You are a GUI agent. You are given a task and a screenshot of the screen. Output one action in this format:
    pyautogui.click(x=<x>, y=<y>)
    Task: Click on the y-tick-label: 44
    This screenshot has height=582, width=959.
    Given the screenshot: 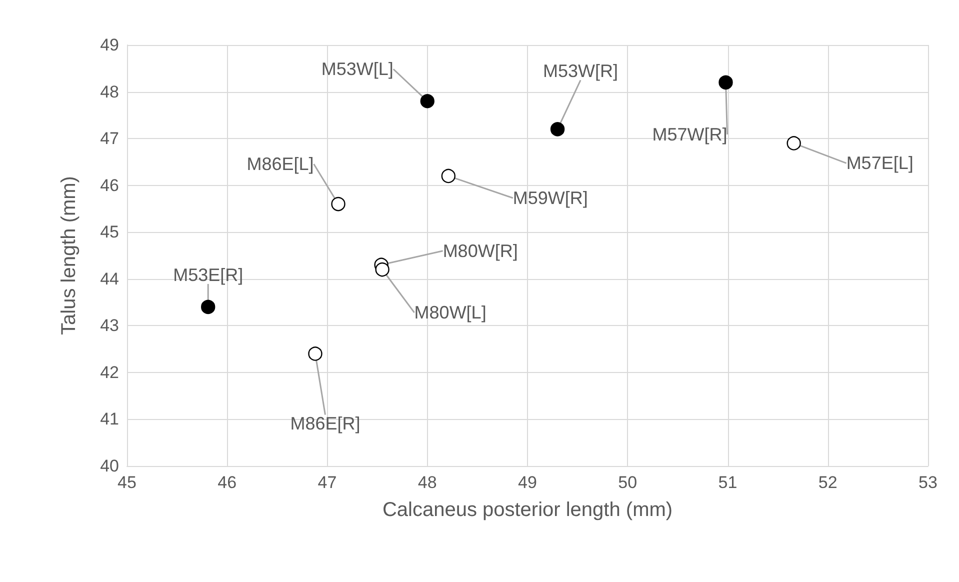 What is the action you would take?
    pyautogui.click(x=109, y=278)
    